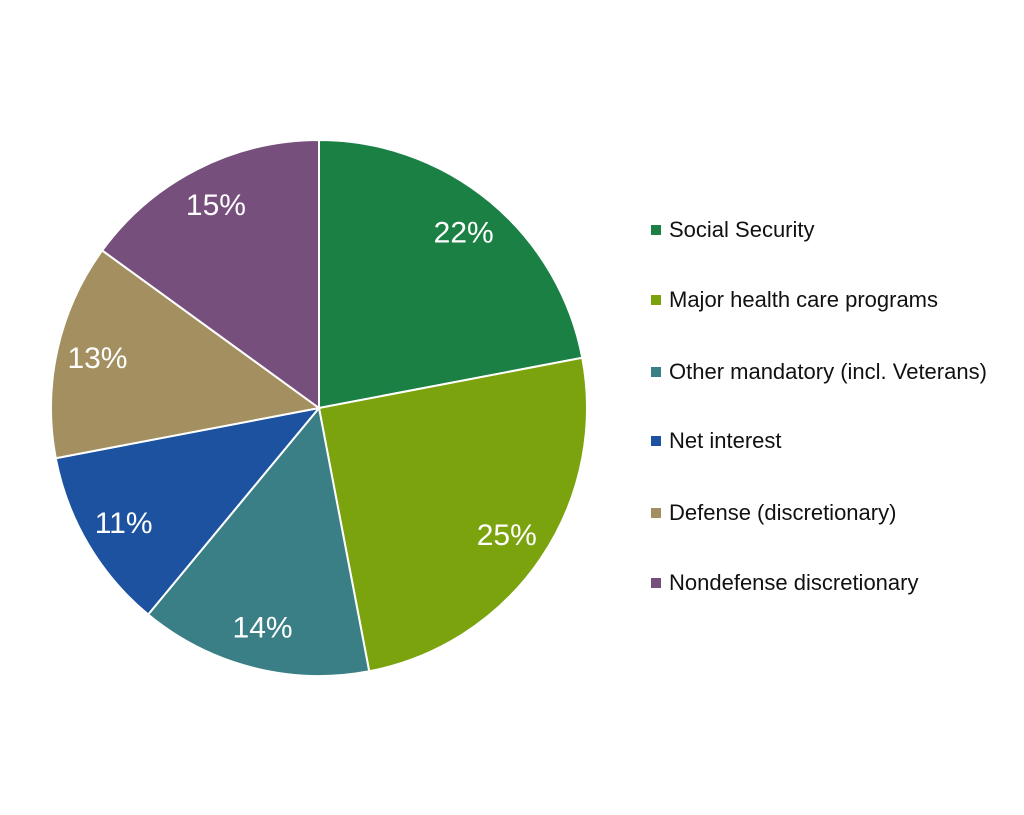 The width and height of the screenshot is (1024, 815). I want to click on legend-item: Other mandatory (incl. Veterans), so click(819, 372).